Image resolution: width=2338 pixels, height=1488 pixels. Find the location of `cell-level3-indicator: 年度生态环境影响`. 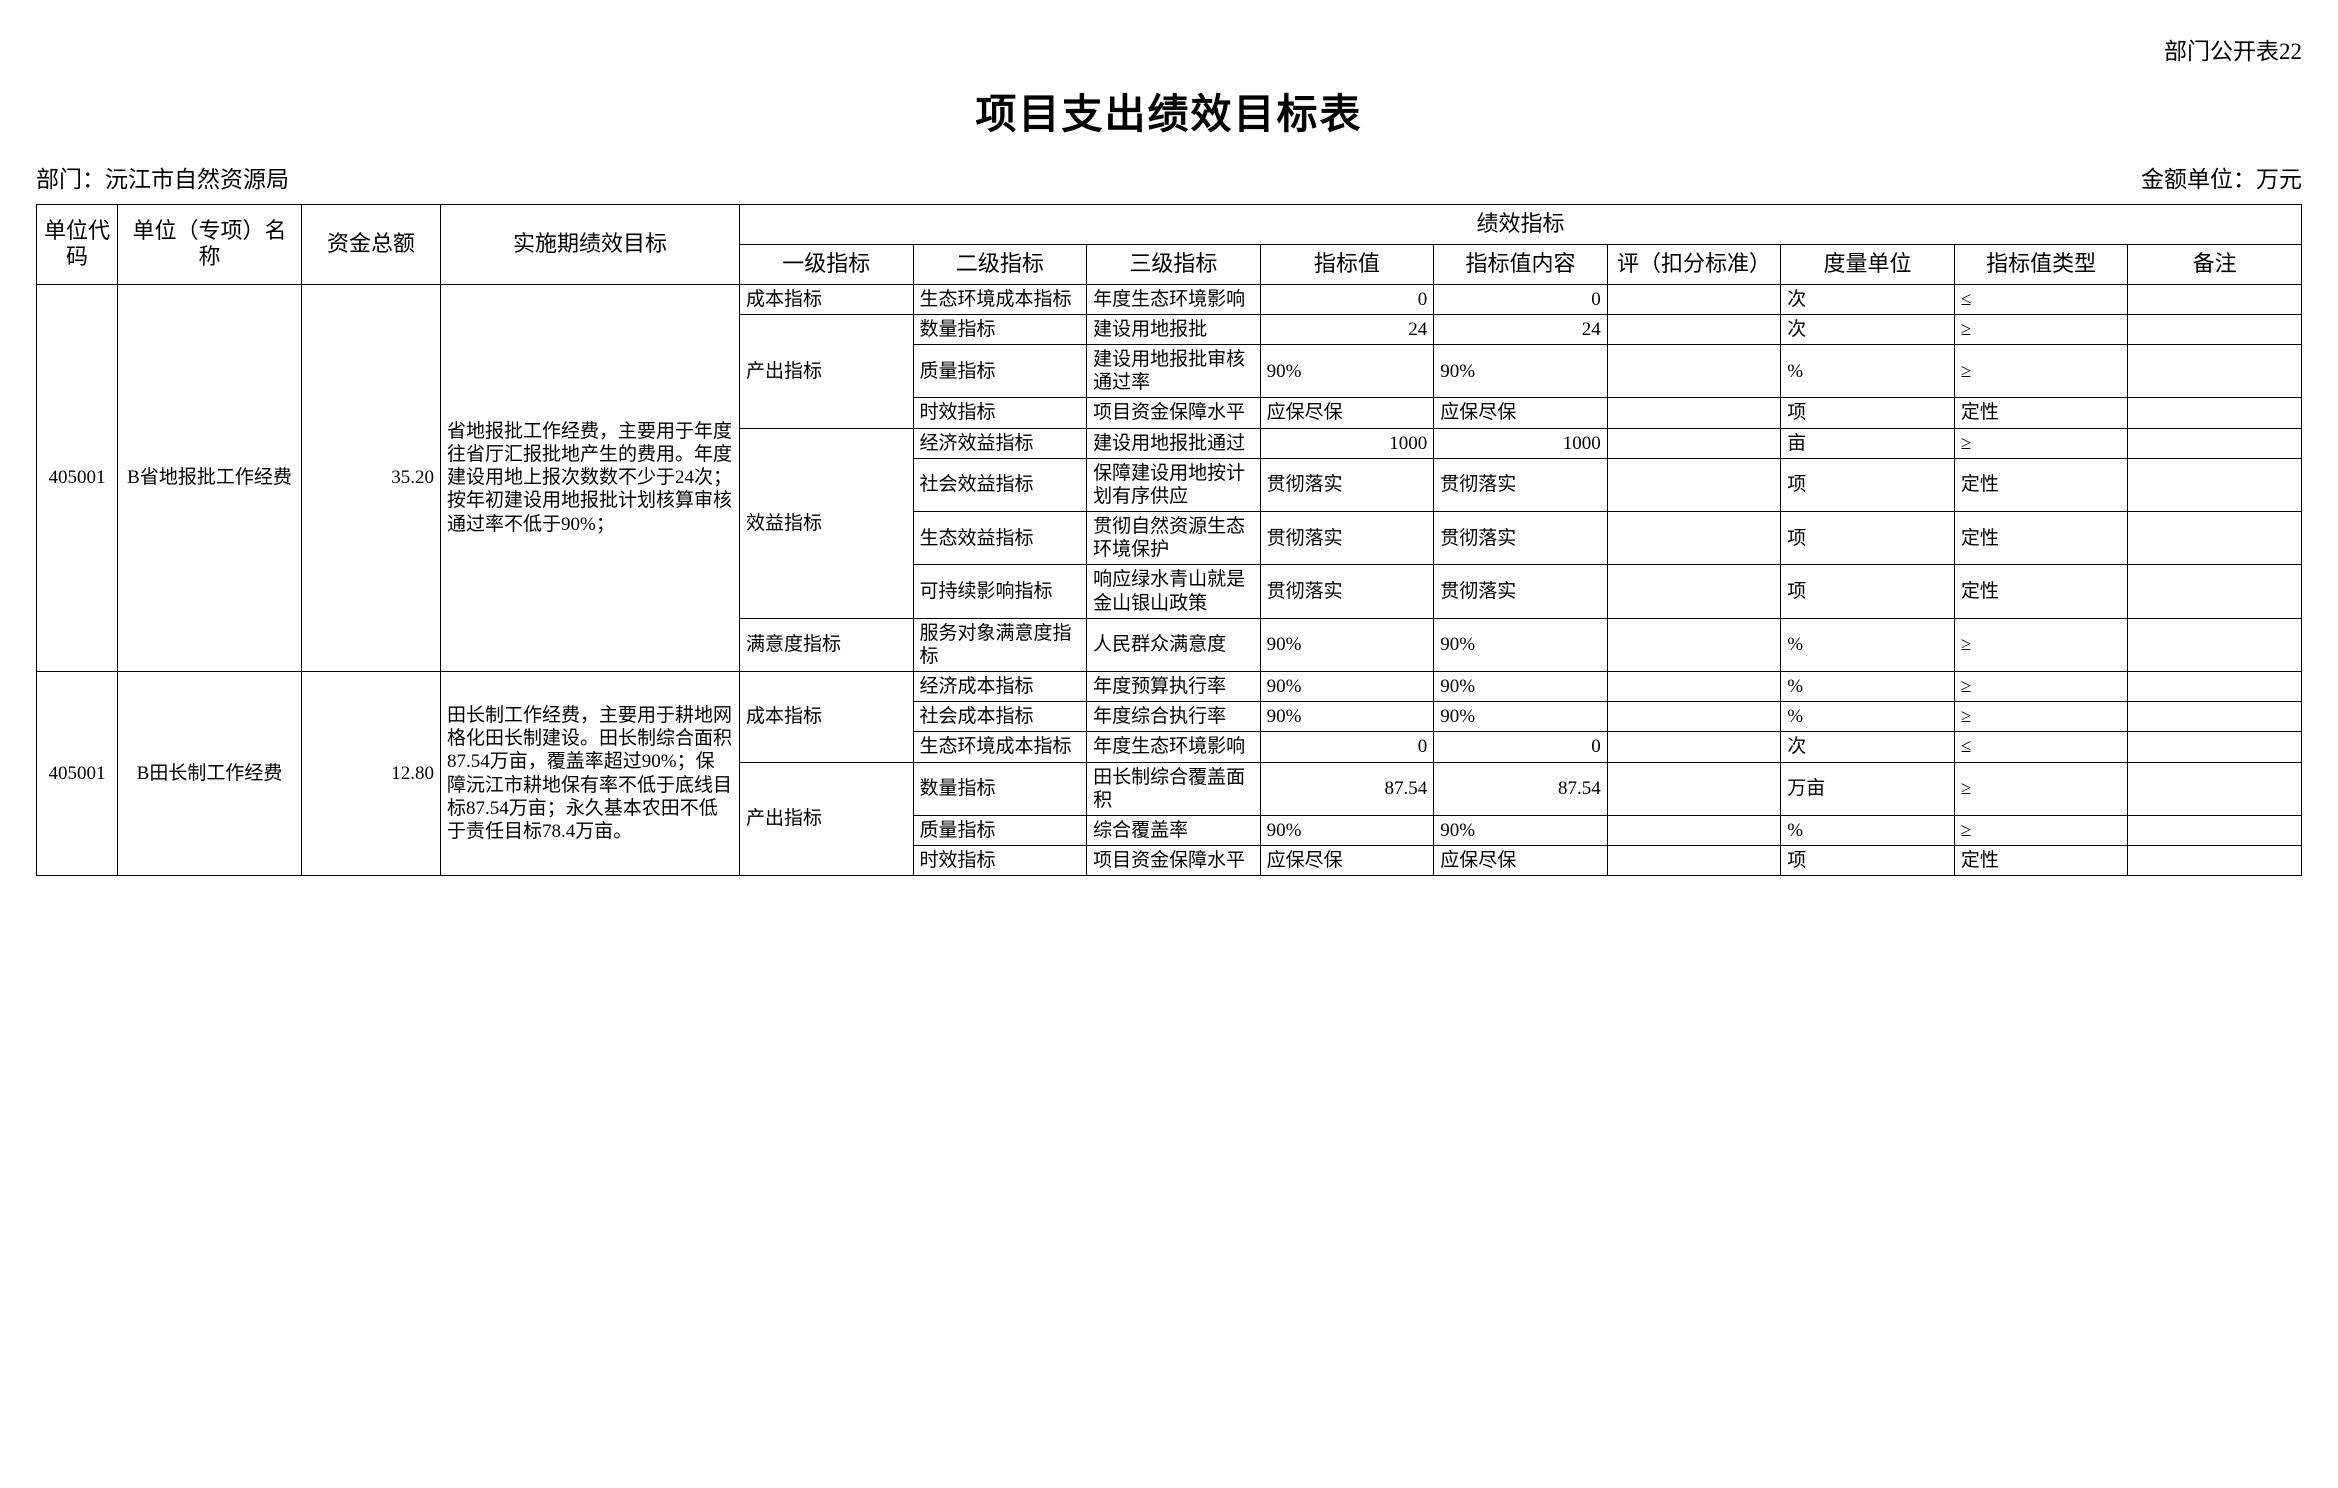

cell-level3-indicator: 年度生态环境影响 is located at coordinates (1173, 747).